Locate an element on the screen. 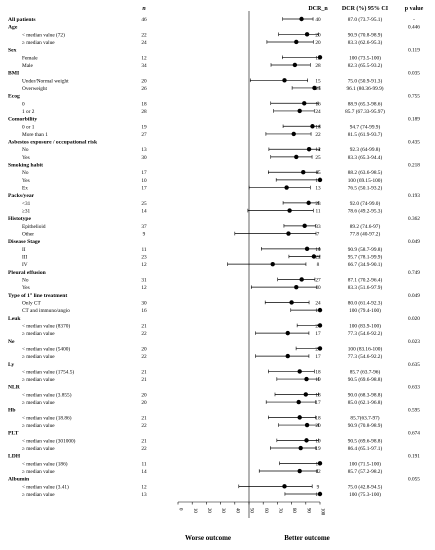 The height and width of the screenshot is (550, 435). p-value: 0.674 is located at coordinates (414, 434).